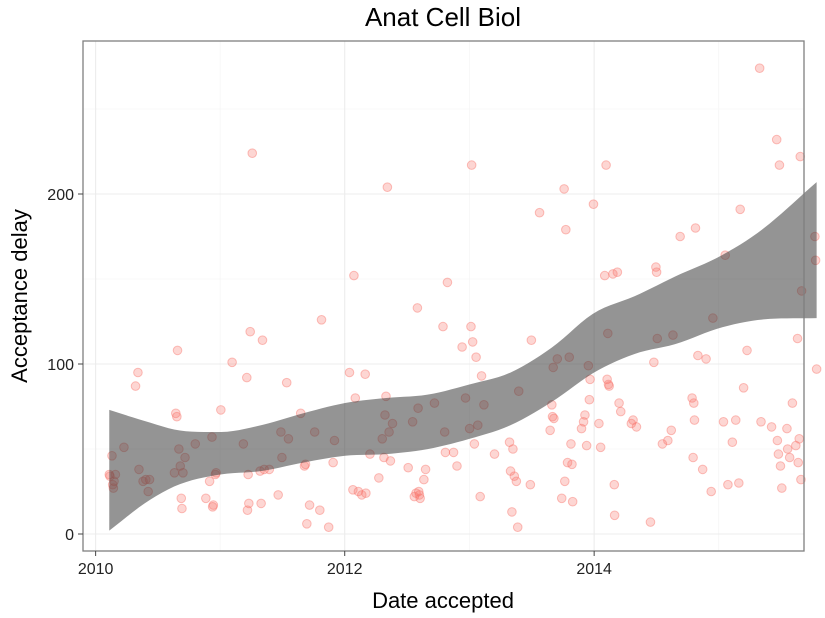  What do you see at coordinates (60, 195) in the screenshot?
I see `y-tick-label: 200` at bounding box center [60, 195].